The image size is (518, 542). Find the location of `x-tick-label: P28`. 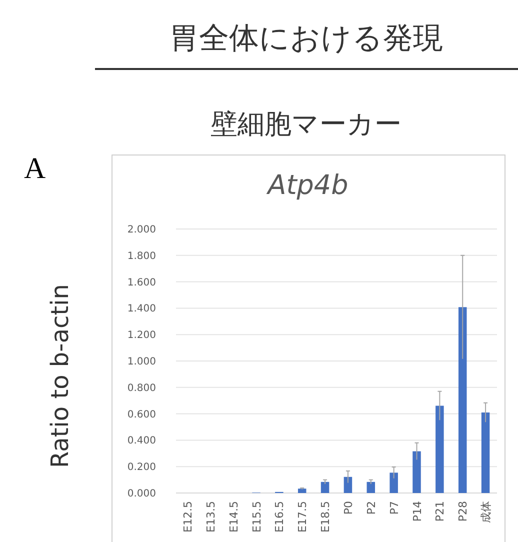

x-tick-label: P28 is located at coordinates (463, 511).